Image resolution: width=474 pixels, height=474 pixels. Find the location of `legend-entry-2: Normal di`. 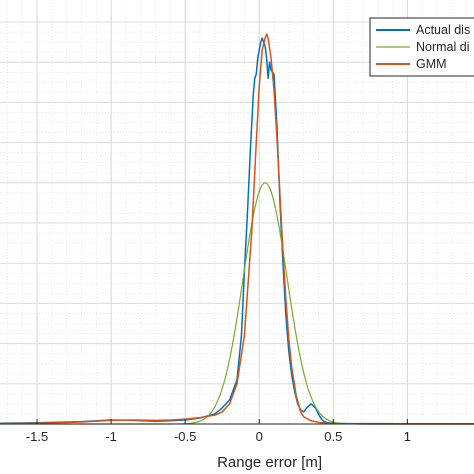

legend-entry-2: Normal di is located at coordinates (443, 47).